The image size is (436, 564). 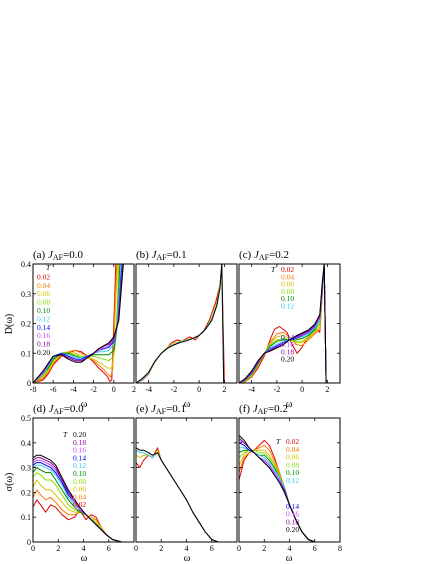 I want to click on legend-entry-a-T0.14: 0.14, so click(x=43, y=327).